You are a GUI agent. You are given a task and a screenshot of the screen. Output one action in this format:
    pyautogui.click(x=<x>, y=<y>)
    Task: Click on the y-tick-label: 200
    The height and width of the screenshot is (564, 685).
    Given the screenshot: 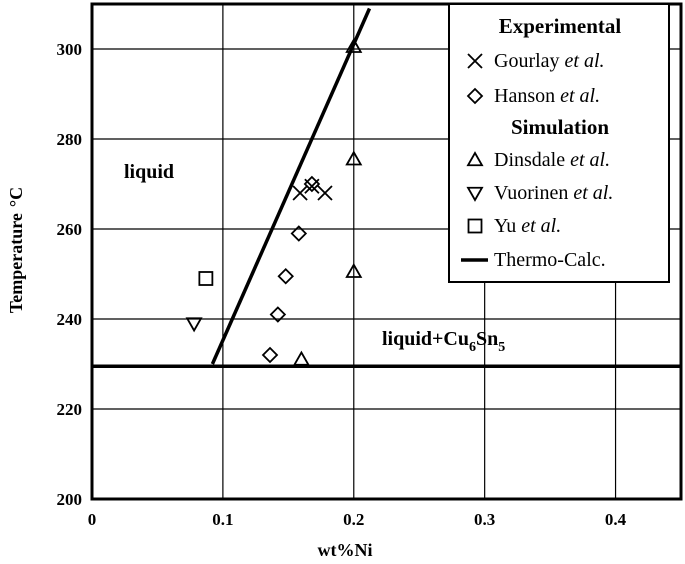 What is the action you would take?
    pyautogui.click(x=70, y=499)
    